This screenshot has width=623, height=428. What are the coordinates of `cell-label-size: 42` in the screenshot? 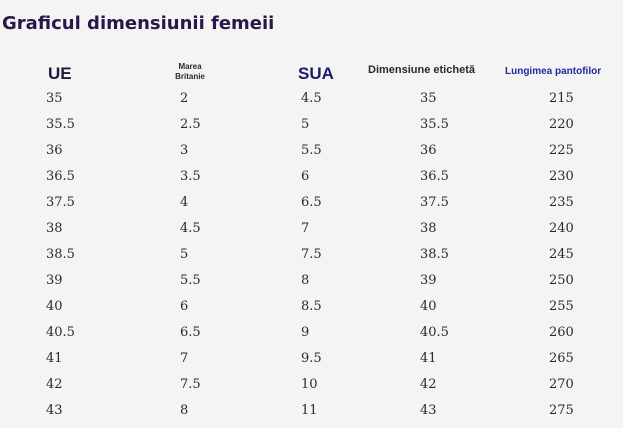 It's located at (428, 384).